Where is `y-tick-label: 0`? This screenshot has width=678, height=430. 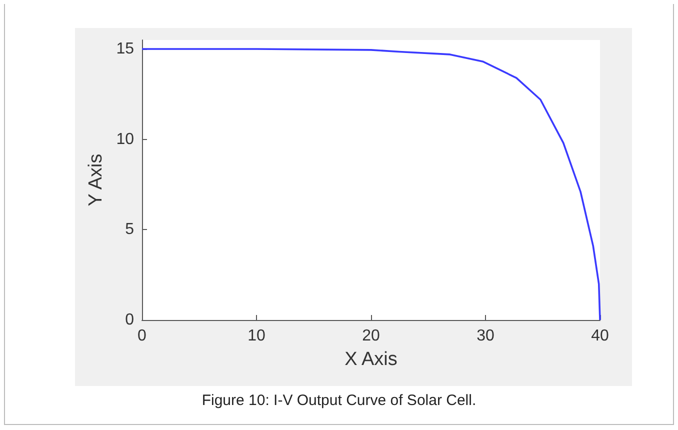 y-tick-label: 0 is located at coordinates (129, 320).